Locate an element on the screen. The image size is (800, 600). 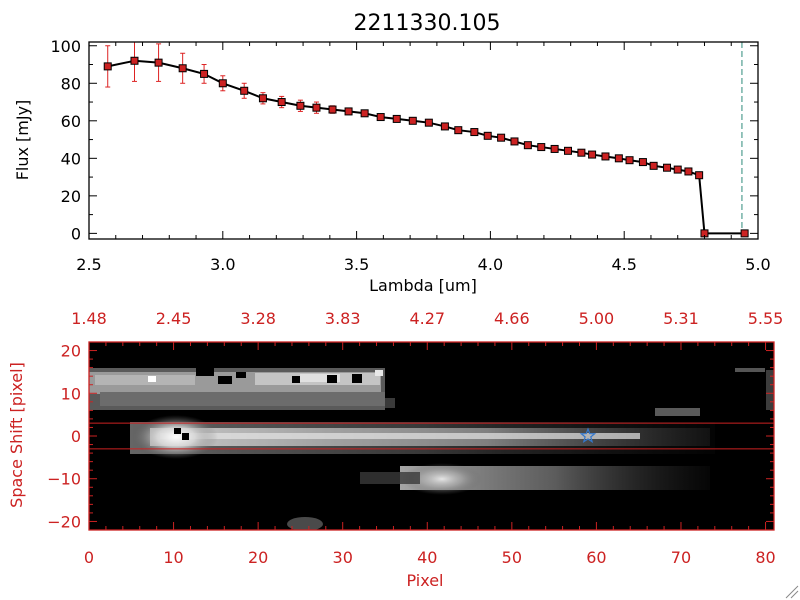
chart-title: 2211330.105 is located at coordinates (427, 23).